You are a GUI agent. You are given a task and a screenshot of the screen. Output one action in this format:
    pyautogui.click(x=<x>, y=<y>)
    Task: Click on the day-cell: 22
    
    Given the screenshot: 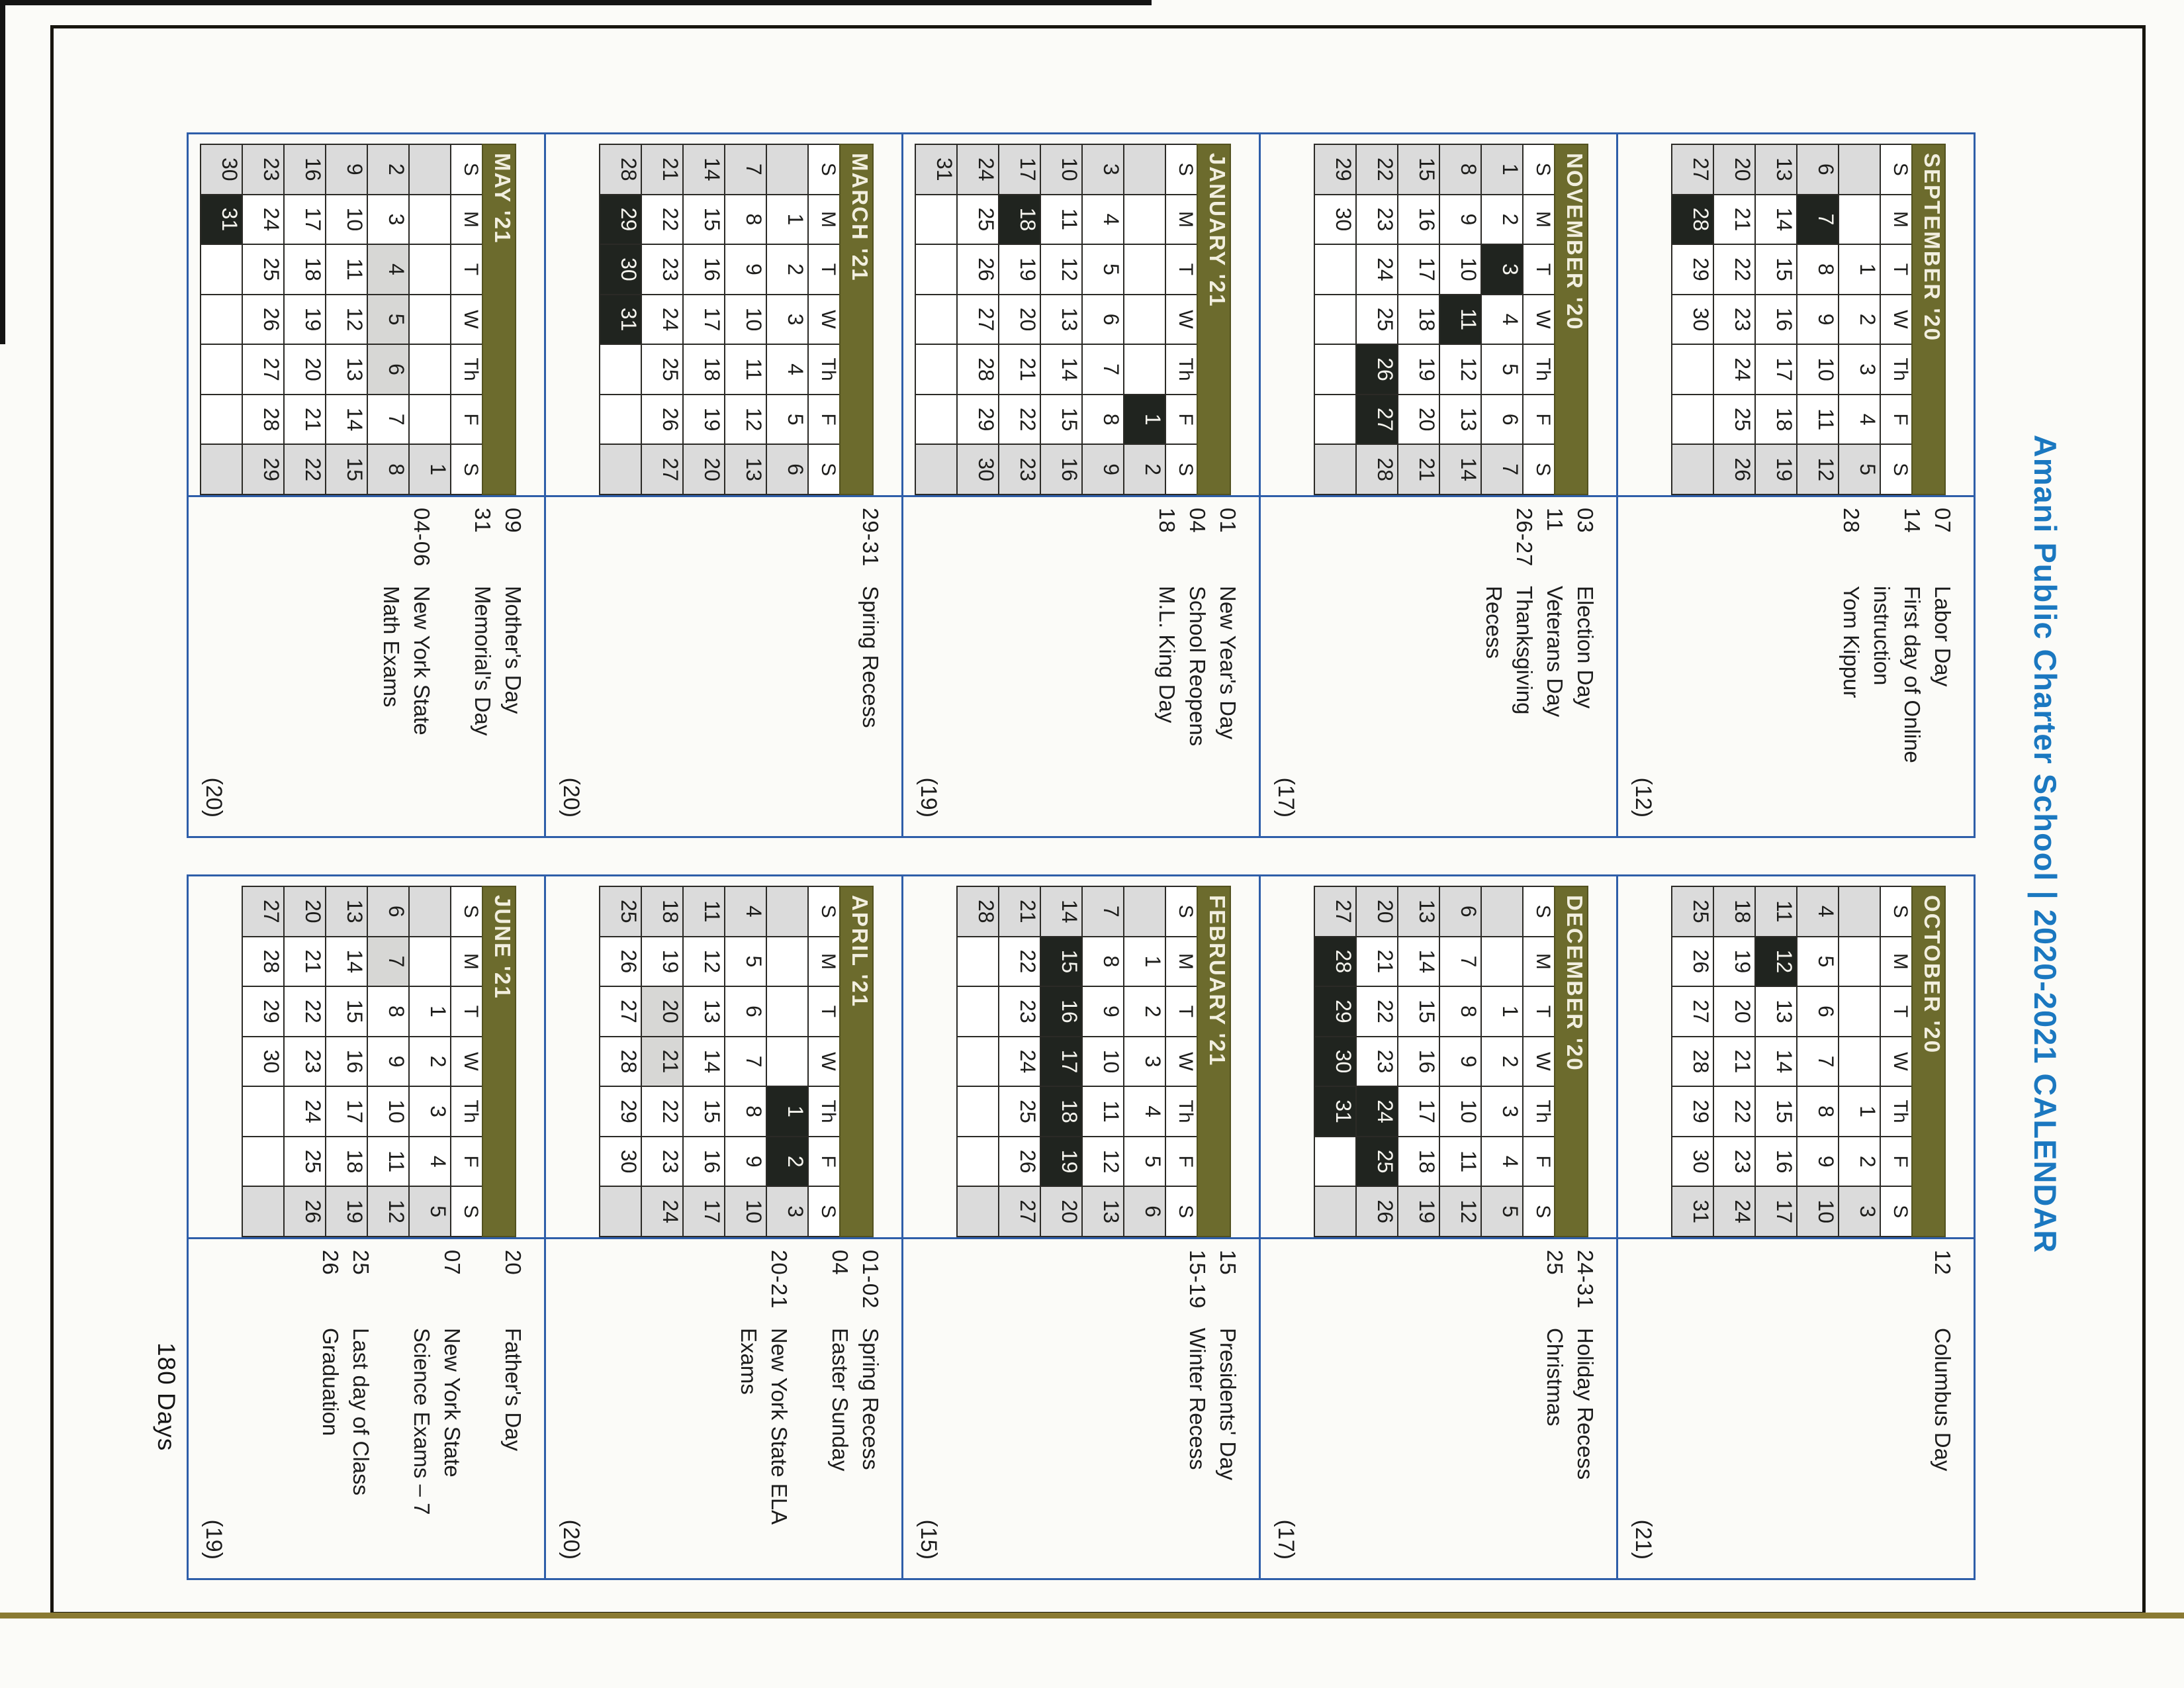 What is the action you would take?
    pyautogui.click(x=1020, y=419)
    